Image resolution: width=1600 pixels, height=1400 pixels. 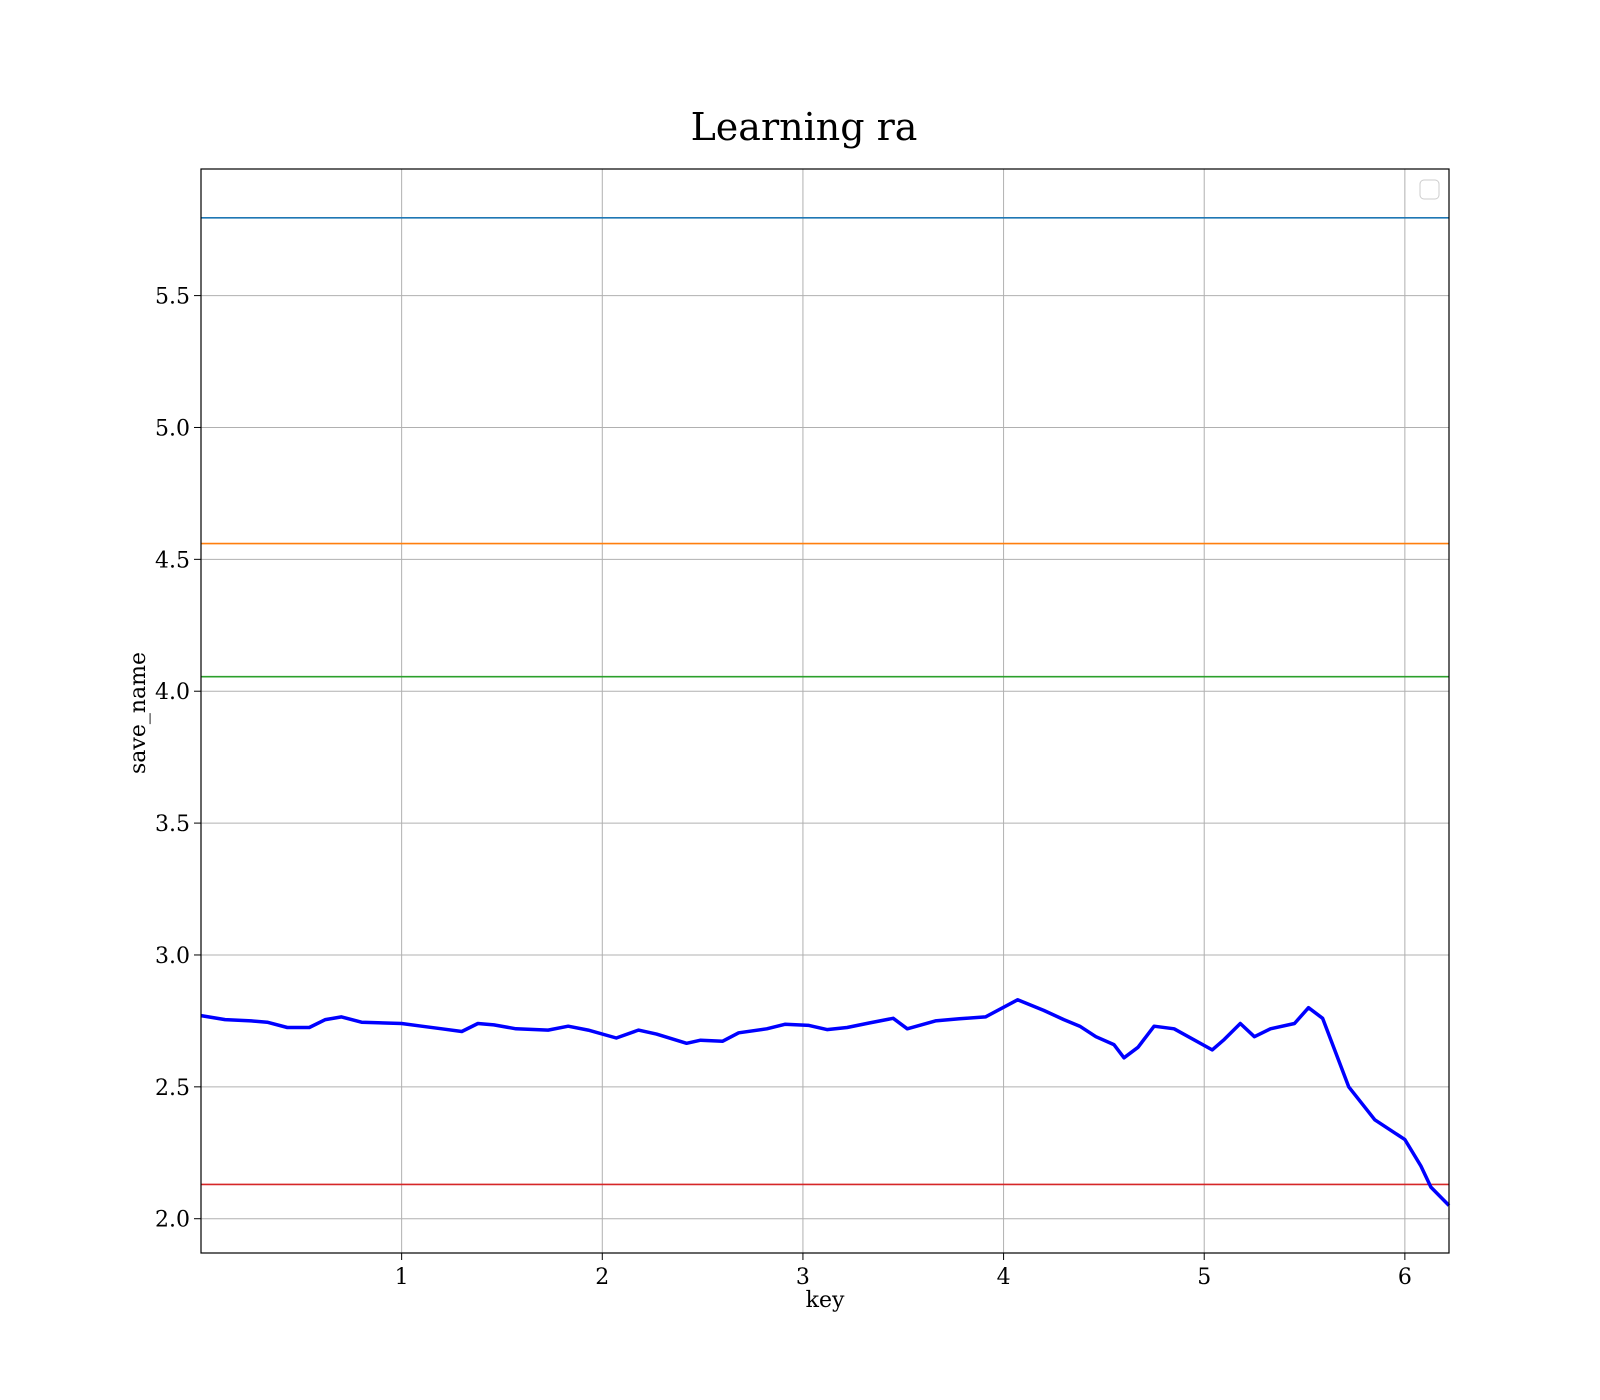 I want to click on chart-title: Learning ra, so click(x=804, y=127).